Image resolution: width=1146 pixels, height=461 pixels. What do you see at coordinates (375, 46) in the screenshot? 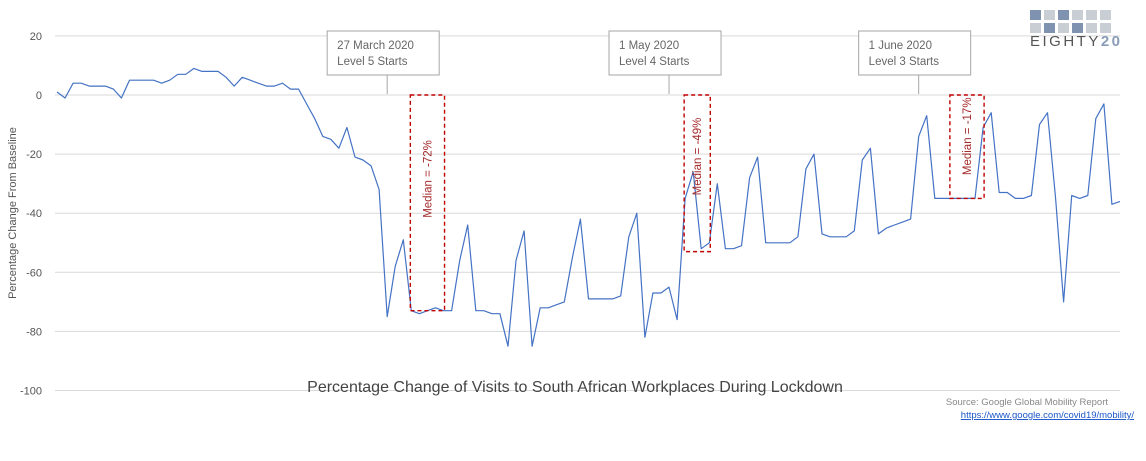
I see `callout-date: 27 March 2020` at bounding box center [375, 46].